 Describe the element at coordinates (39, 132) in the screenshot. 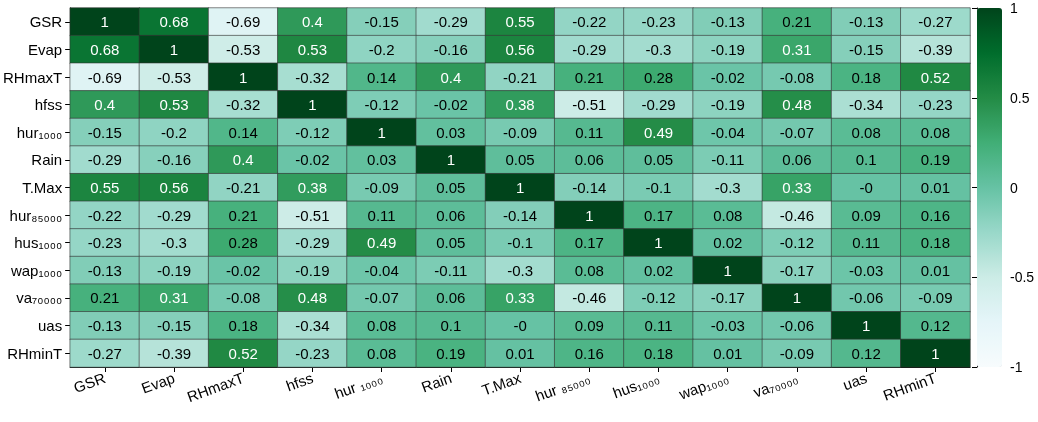

I see `y-tick-label: hur₁₀₀₀` at that location.